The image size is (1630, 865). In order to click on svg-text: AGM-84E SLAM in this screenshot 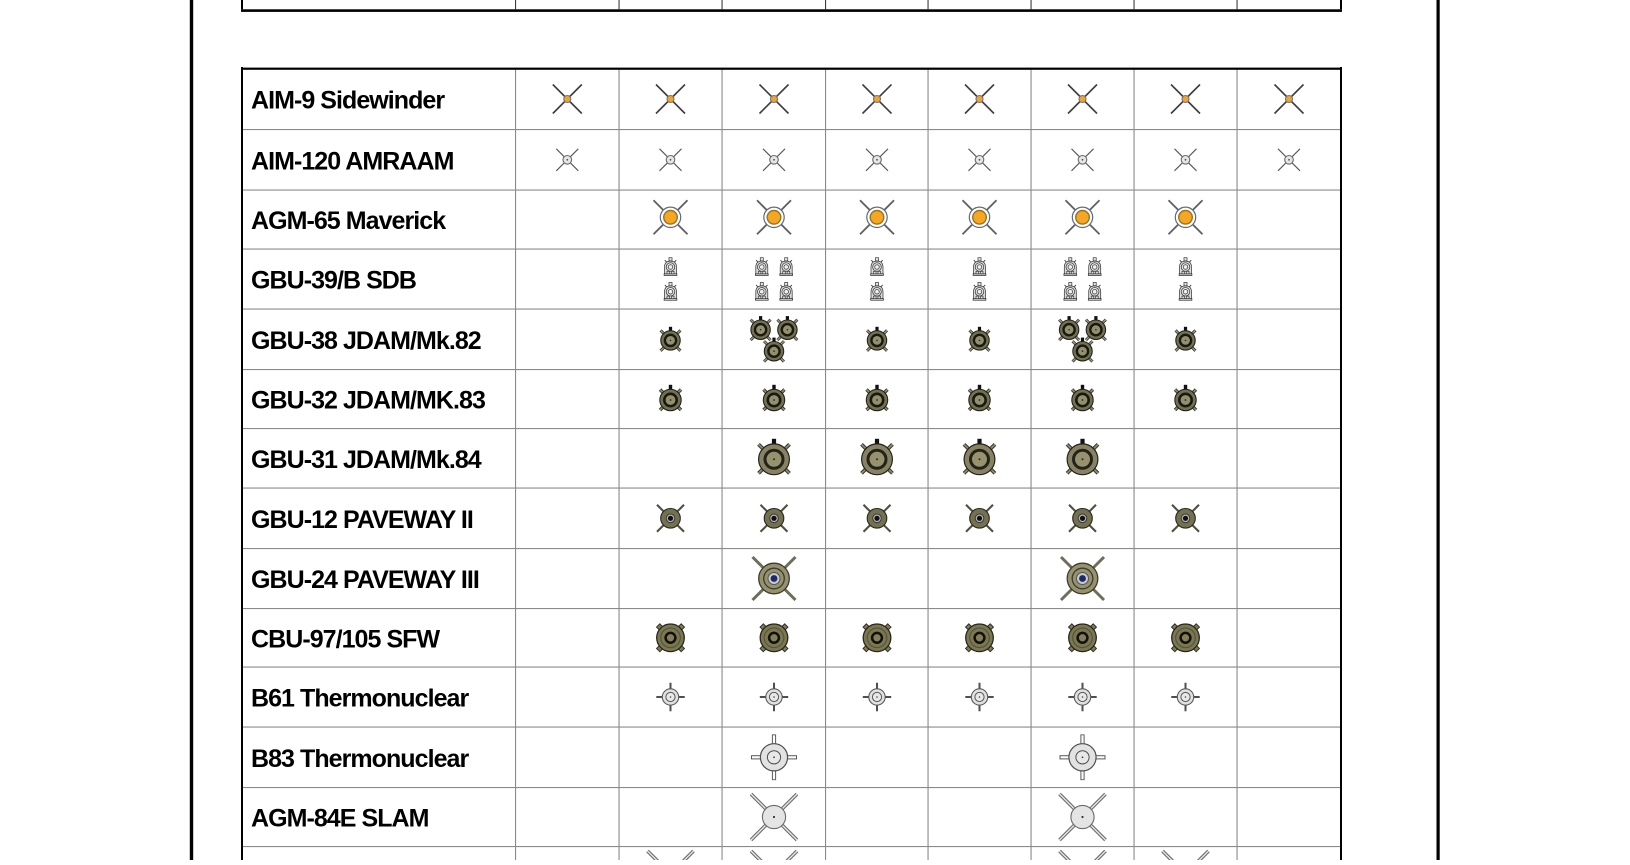, I will do `click(340, 819)`.